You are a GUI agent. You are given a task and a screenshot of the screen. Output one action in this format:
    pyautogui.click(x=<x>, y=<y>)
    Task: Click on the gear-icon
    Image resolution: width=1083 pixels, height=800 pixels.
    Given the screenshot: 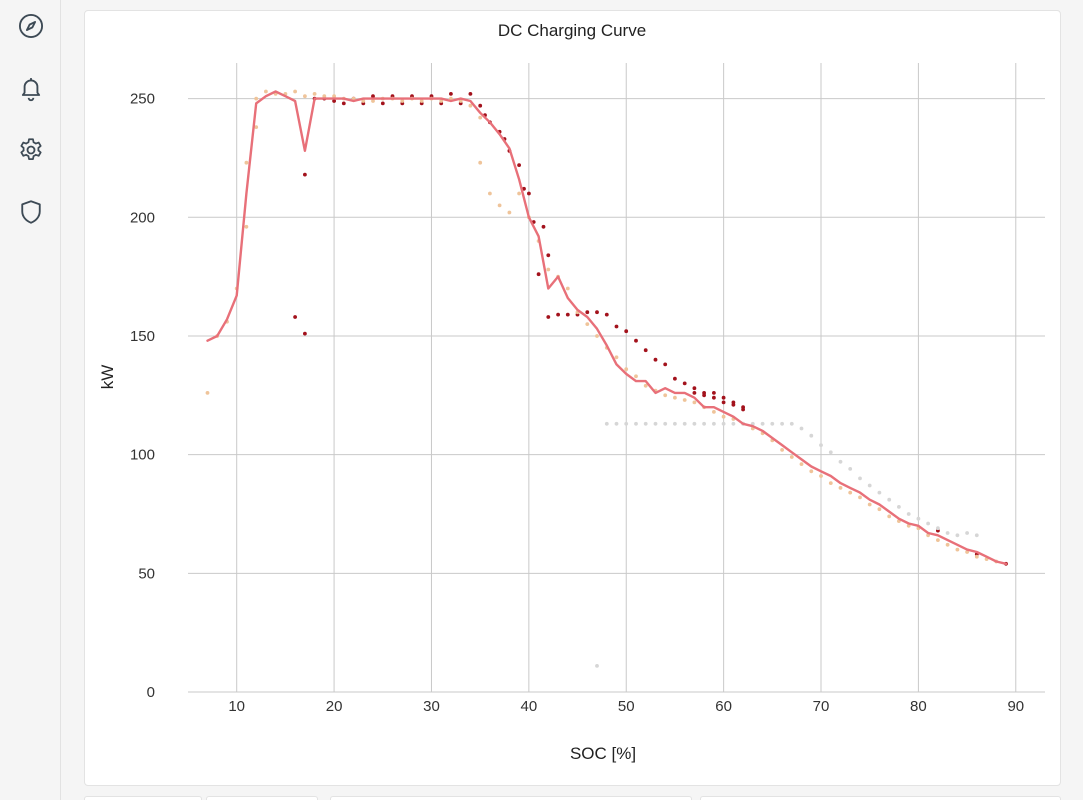 What is the action you would take?
    pyautogui.click(x=31, y=149)
    